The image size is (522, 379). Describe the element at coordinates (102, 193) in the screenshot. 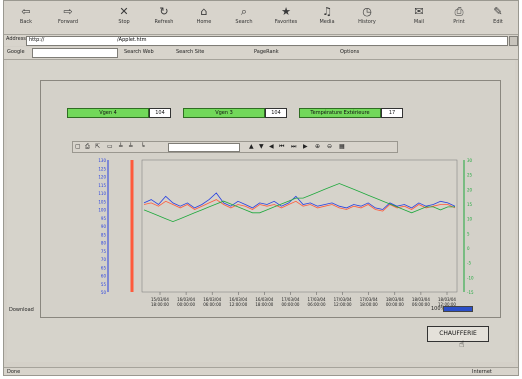

I see `left-tick-label: 110` at that location.